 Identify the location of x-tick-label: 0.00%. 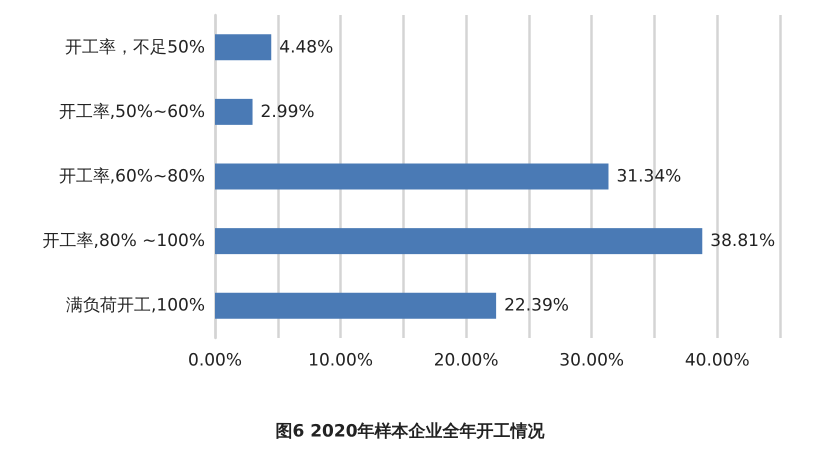
(215, 360).